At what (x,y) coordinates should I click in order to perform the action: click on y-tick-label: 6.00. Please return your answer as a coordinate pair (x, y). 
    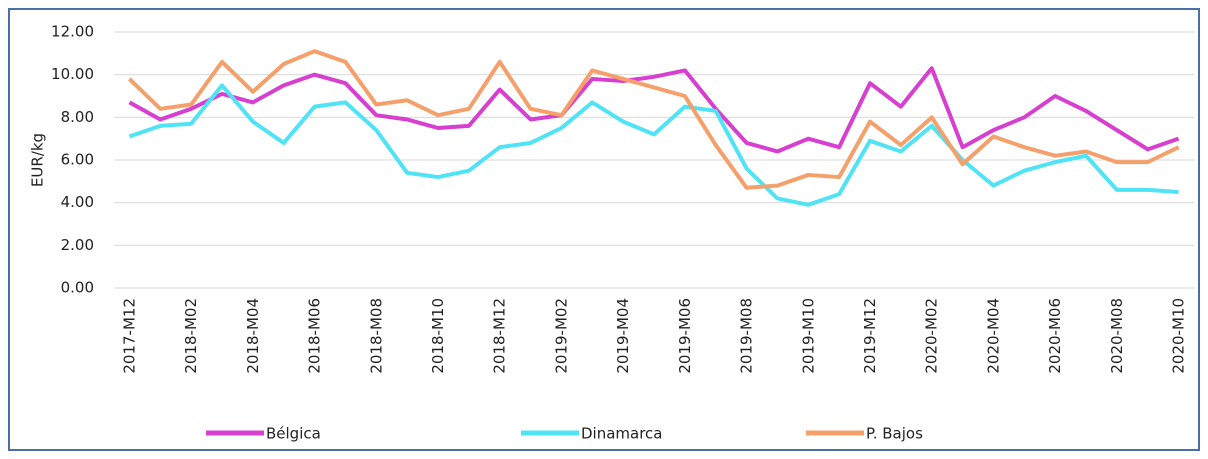
    Looking at the image, I should click on (77, 160).